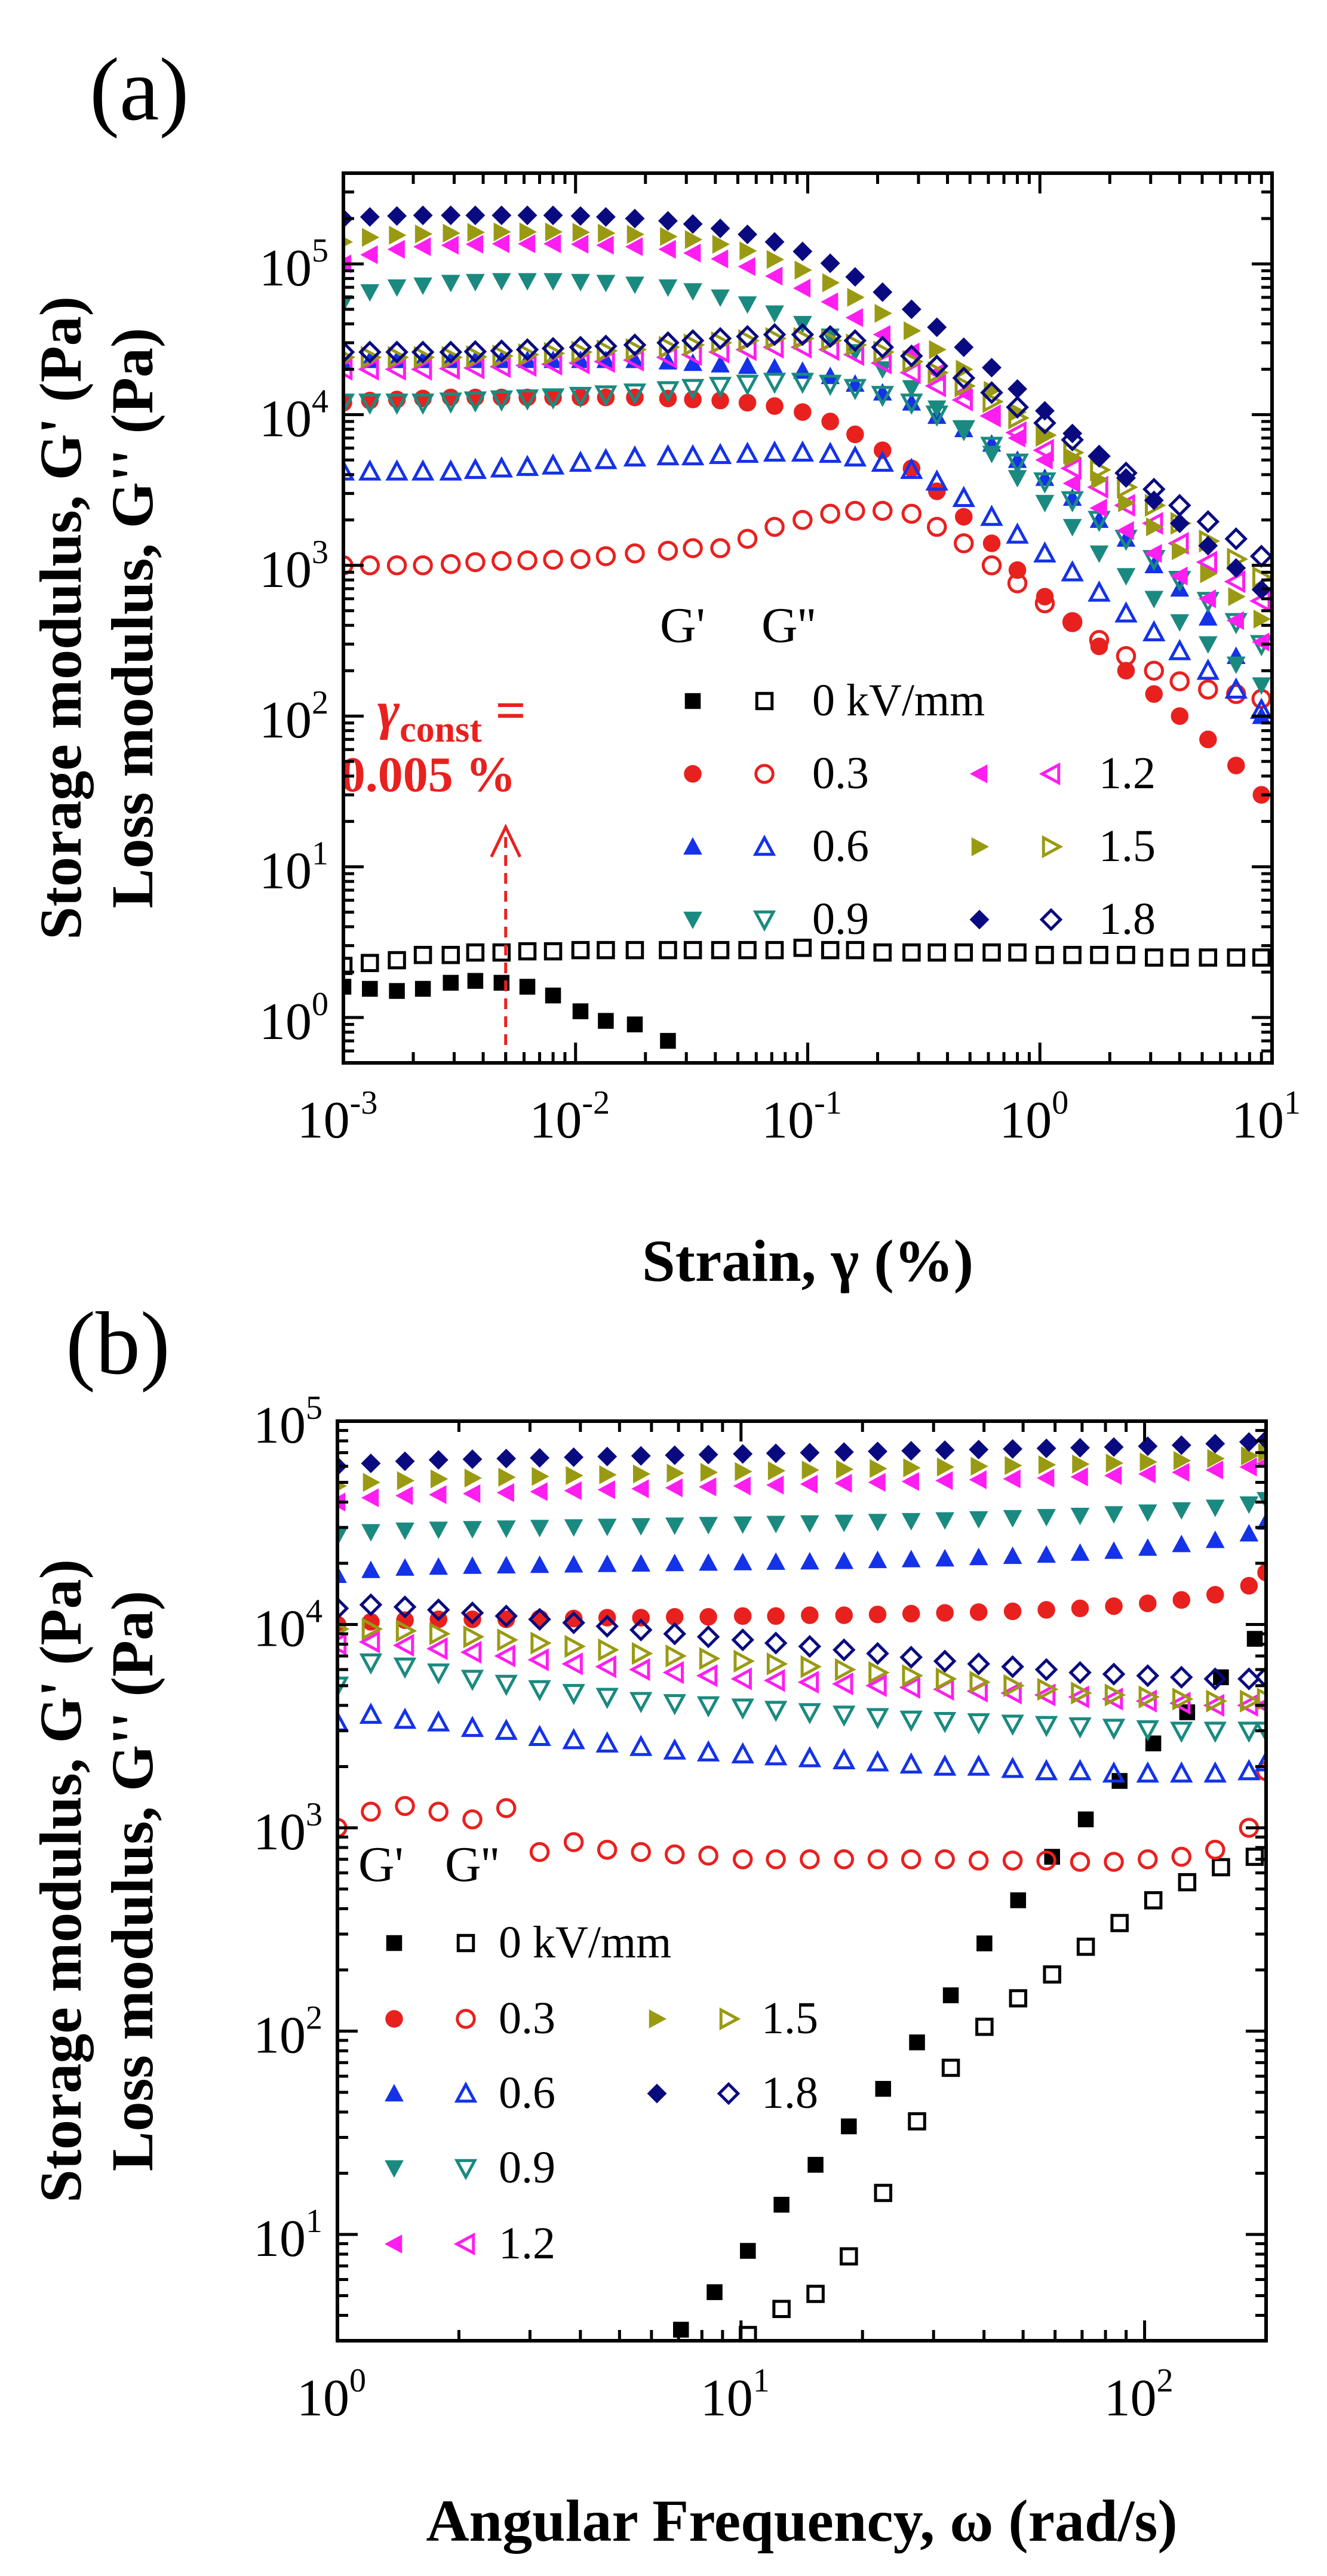  Describe the element at coordinates (320, 250) in the screenshot. I see `tick-exponent: 5` at that location.